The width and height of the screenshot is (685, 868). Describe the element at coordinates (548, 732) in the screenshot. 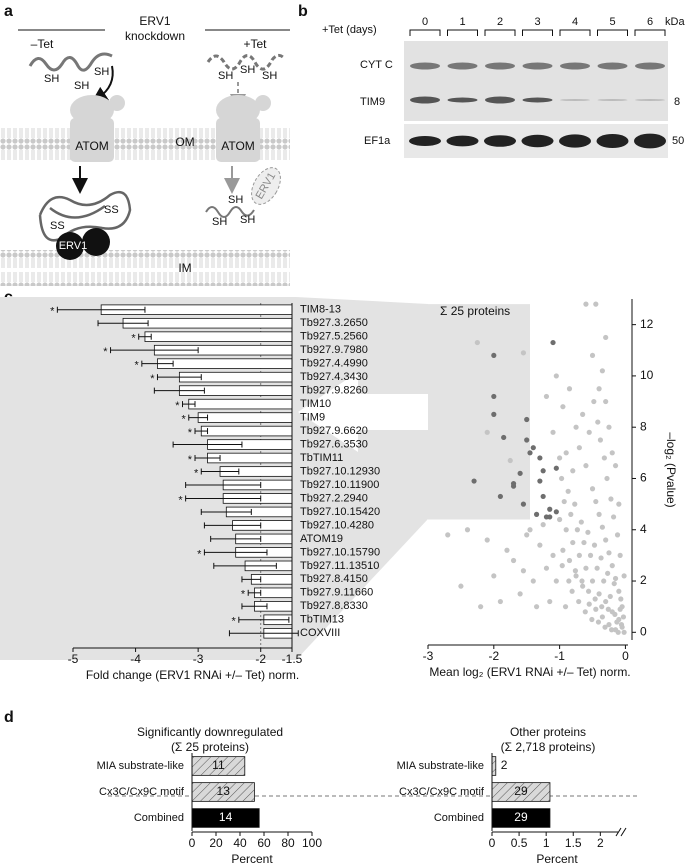

I see `chart-title: Other proteins` at that location.